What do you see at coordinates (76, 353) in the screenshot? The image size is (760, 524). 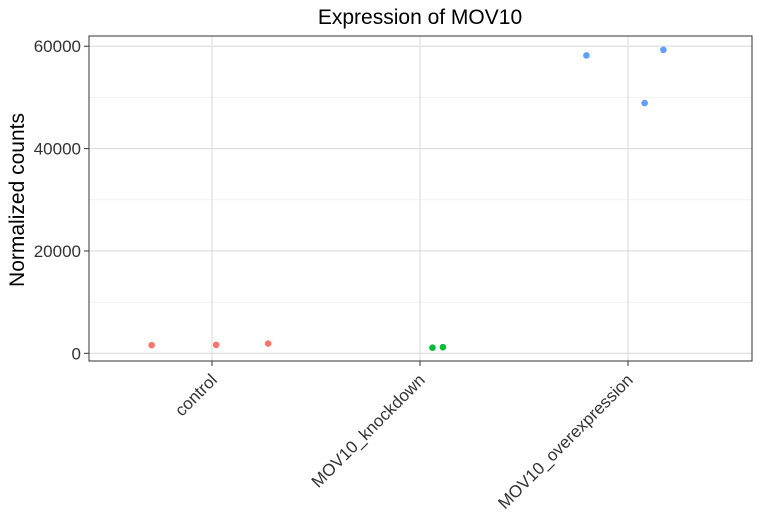 I see `y-tick-label: 0` at bounding box center [76, 353].